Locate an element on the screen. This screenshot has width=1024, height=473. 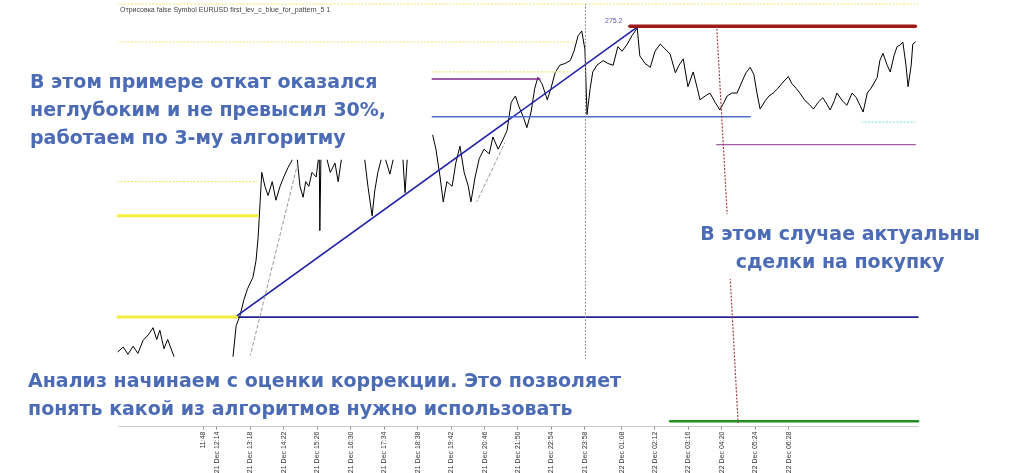
annotation: В этом случае актуальны сделки на покупку is located at coordinates (840, 247).